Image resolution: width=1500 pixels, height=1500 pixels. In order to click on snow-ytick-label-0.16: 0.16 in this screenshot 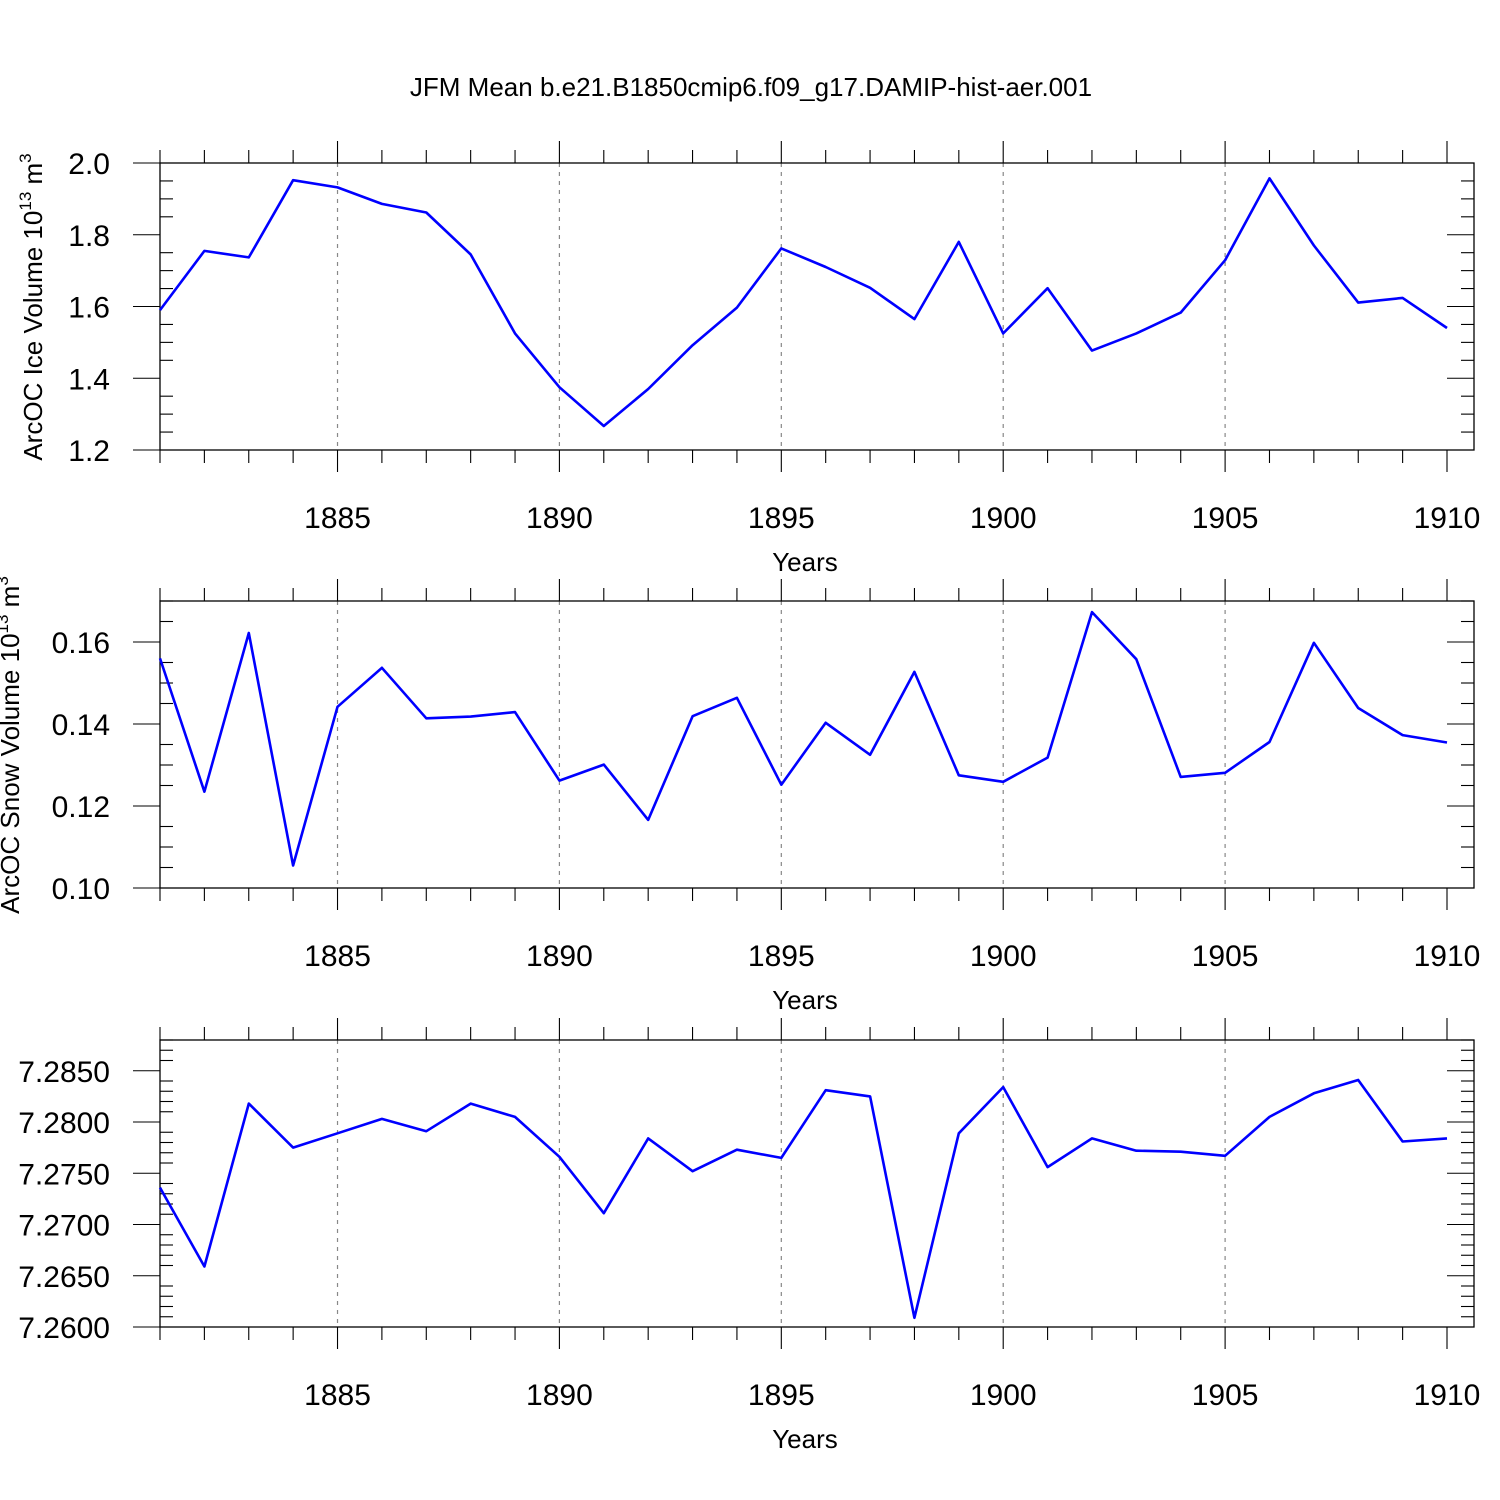, I will do `click(81, 643)`.